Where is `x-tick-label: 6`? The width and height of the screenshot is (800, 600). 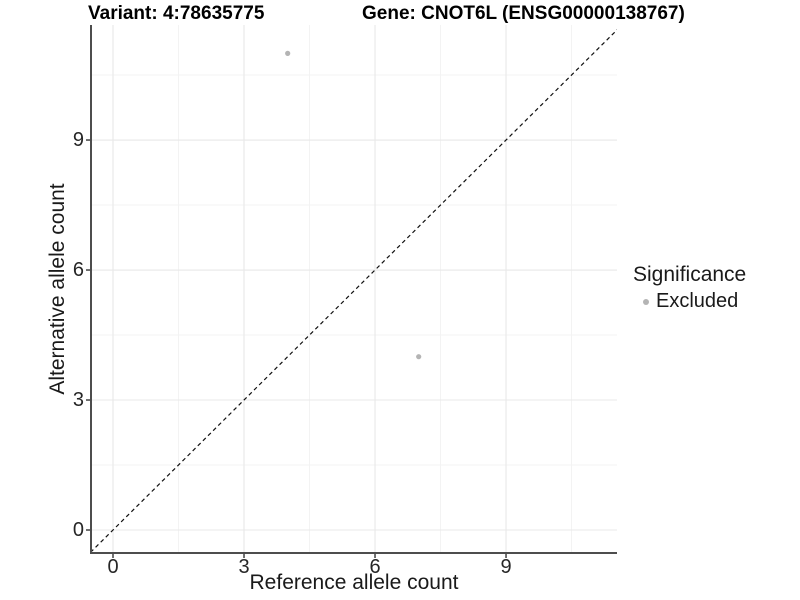 x-tick-label: 6 is located at coordinates (375, 567).